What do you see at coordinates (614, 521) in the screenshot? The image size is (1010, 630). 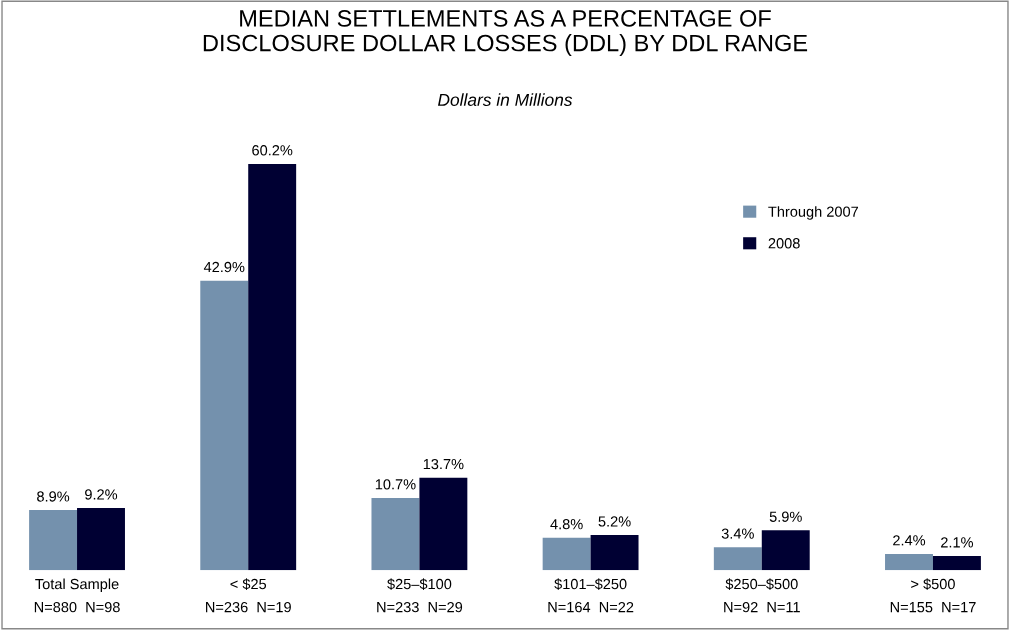 I see `data-label: 5.2%` at bounding box center [614, 521].